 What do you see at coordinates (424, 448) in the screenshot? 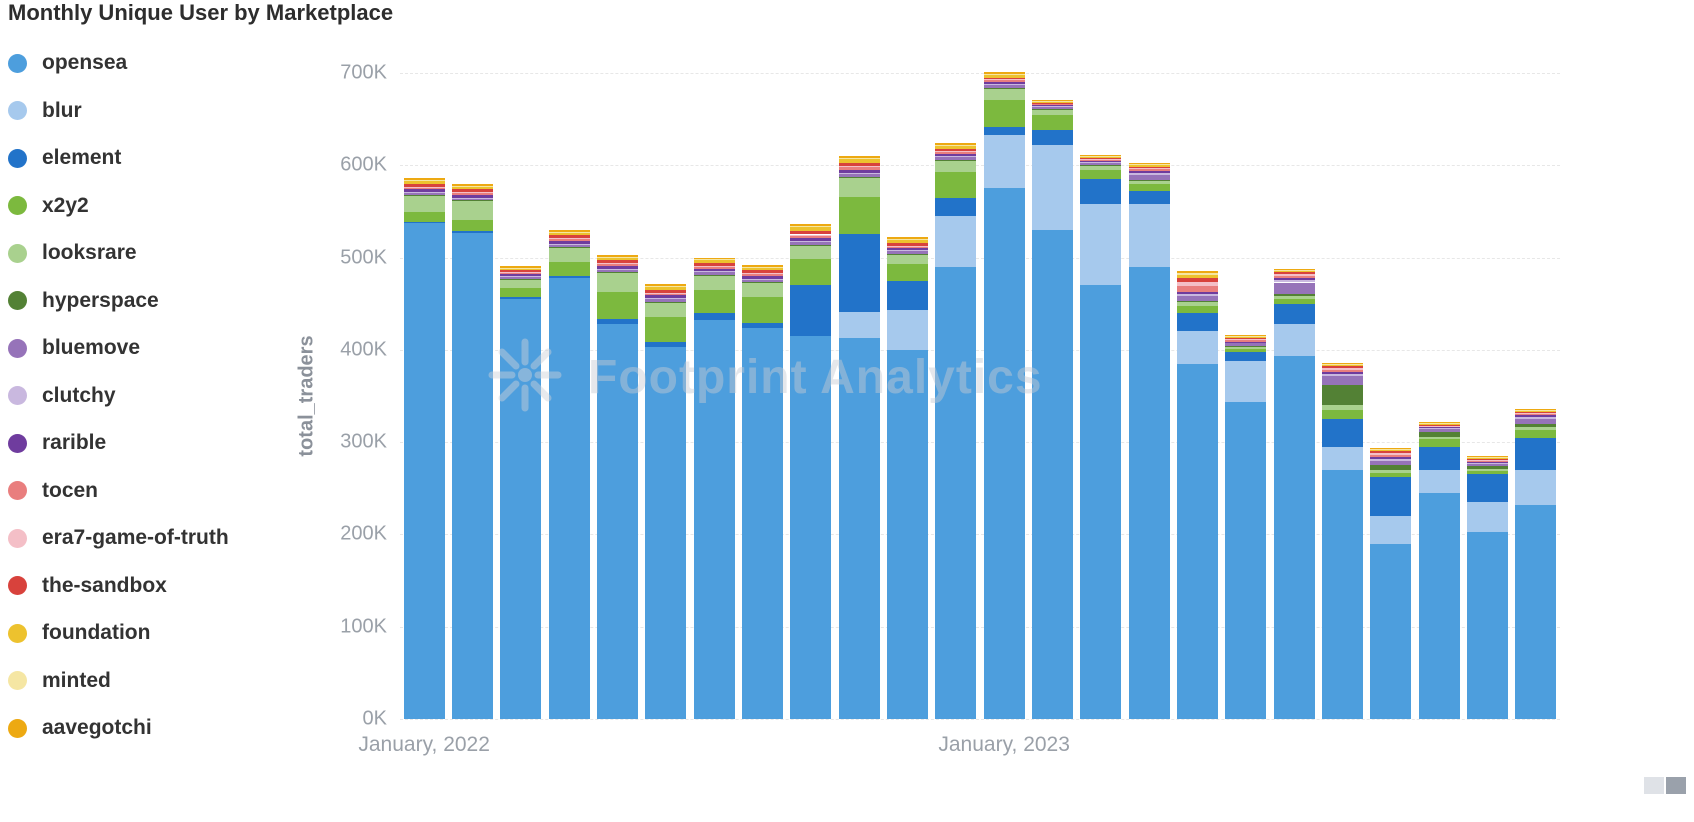
I see `bar-January, 2022` at bounding box center [424, 448].